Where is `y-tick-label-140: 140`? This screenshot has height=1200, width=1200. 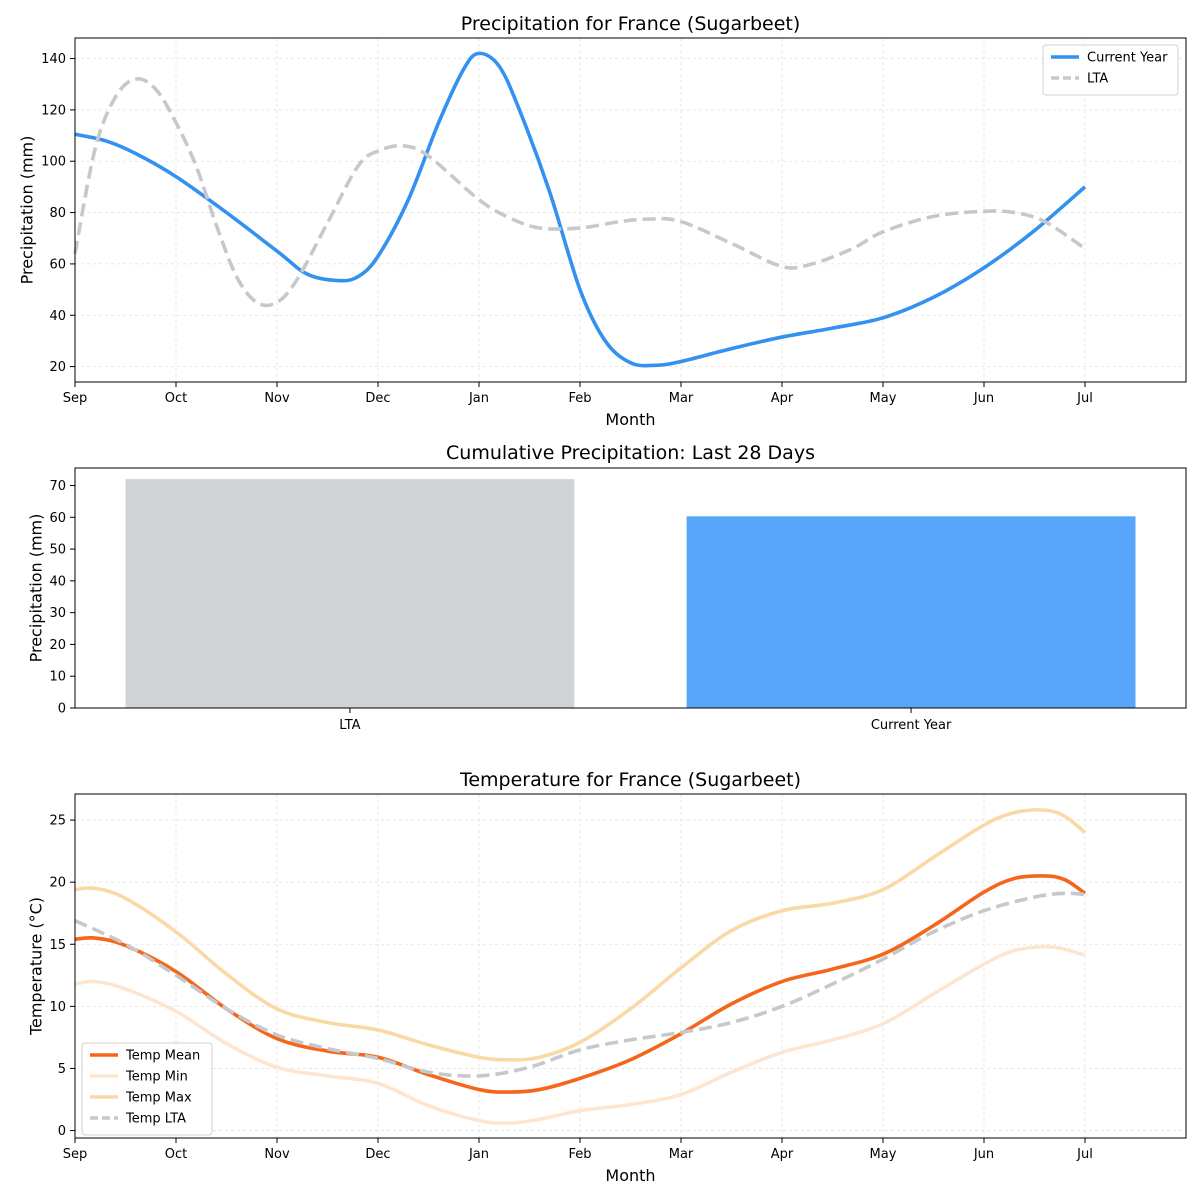 y-tick-label-140: 140 is located at coordinates (53, 59).